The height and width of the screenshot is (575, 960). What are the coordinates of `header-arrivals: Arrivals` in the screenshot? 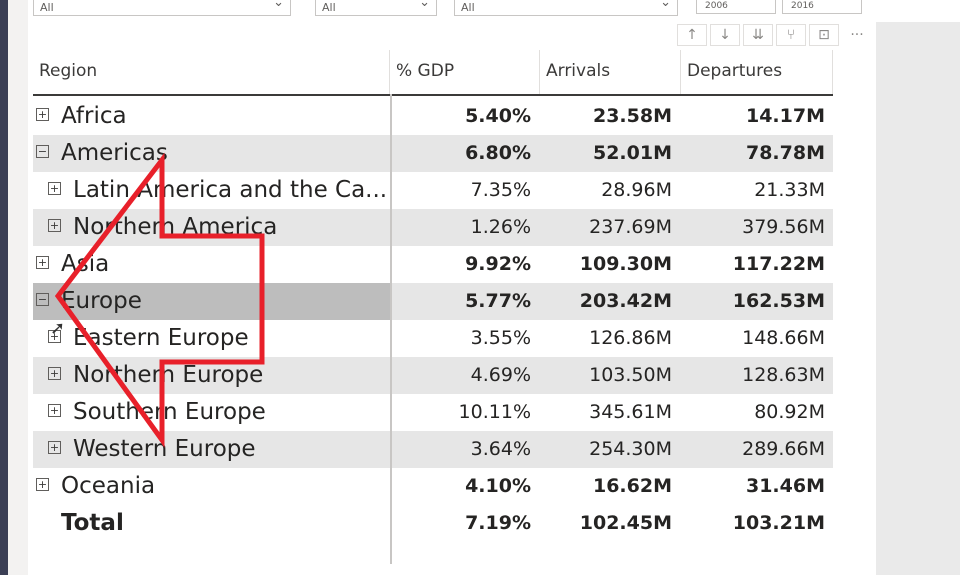 It's located at (610, 72).